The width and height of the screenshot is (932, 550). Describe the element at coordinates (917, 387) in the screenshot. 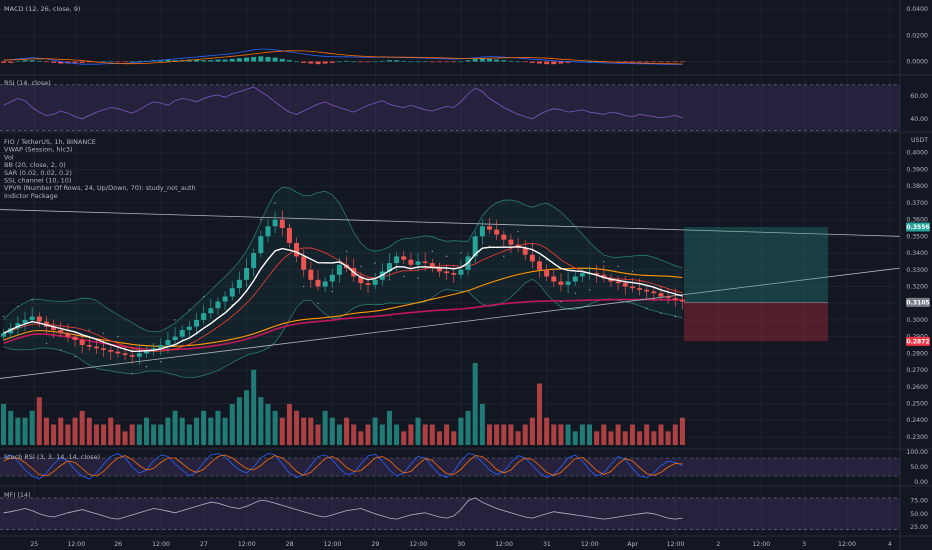

I see `price-tick-label: 0.2600` at that location.